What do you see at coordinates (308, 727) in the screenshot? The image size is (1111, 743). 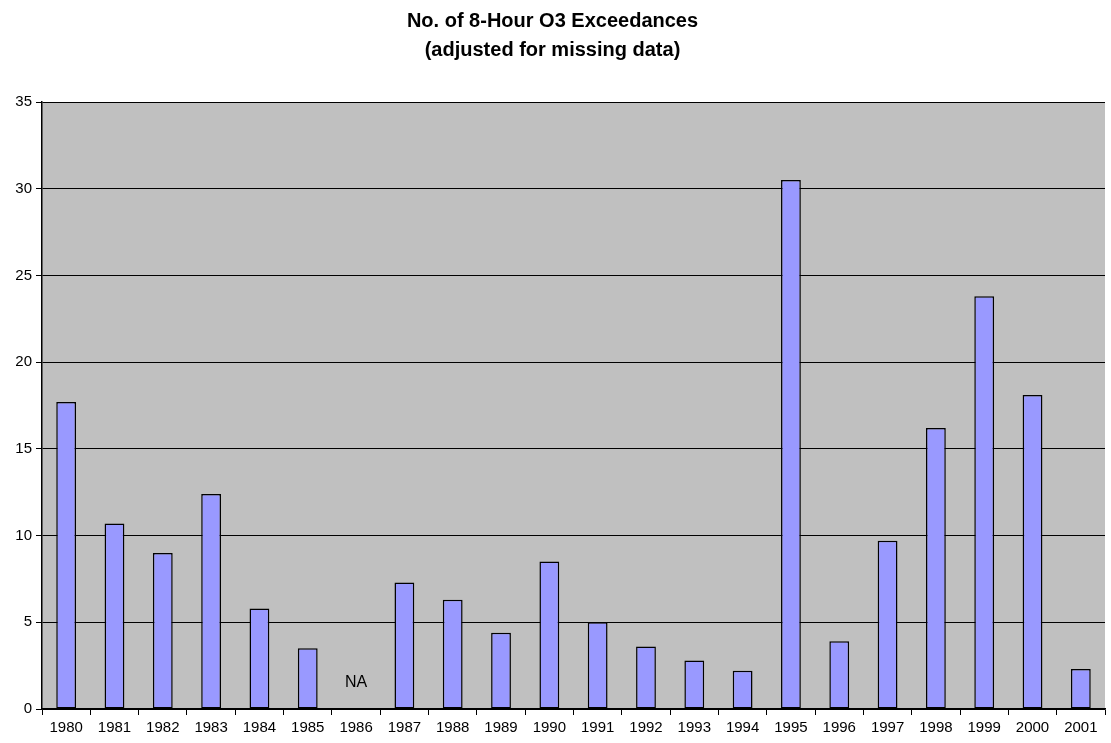 I see `x-tick-label: 1985` at bounding box center [308, 727].